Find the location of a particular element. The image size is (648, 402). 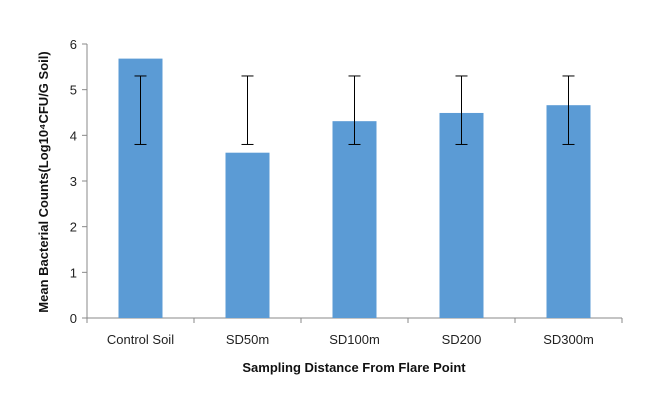

y-tick-label: 5 is located at coordinates (73, 90).